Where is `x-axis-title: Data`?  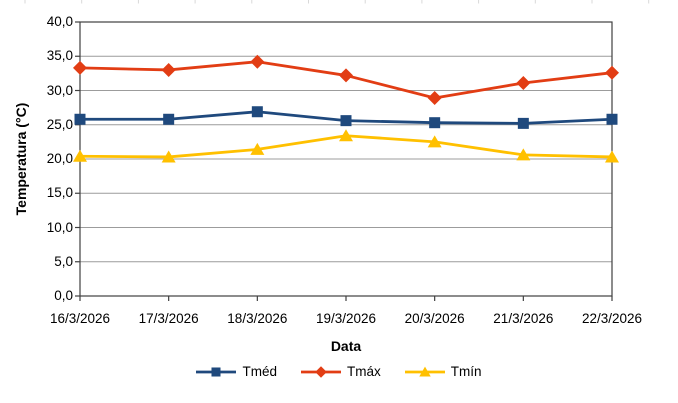
x-axis-title: Data is located at coordinates (346, 346).